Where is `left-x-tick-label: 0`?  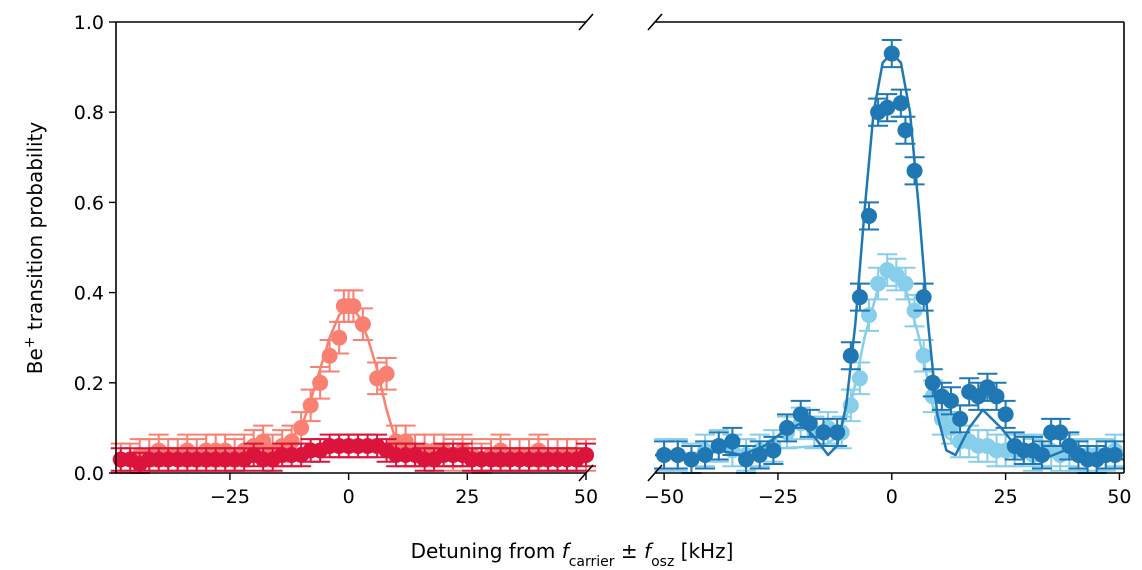
left-x-tick-label: 0 is located at coordinates (349, 497).